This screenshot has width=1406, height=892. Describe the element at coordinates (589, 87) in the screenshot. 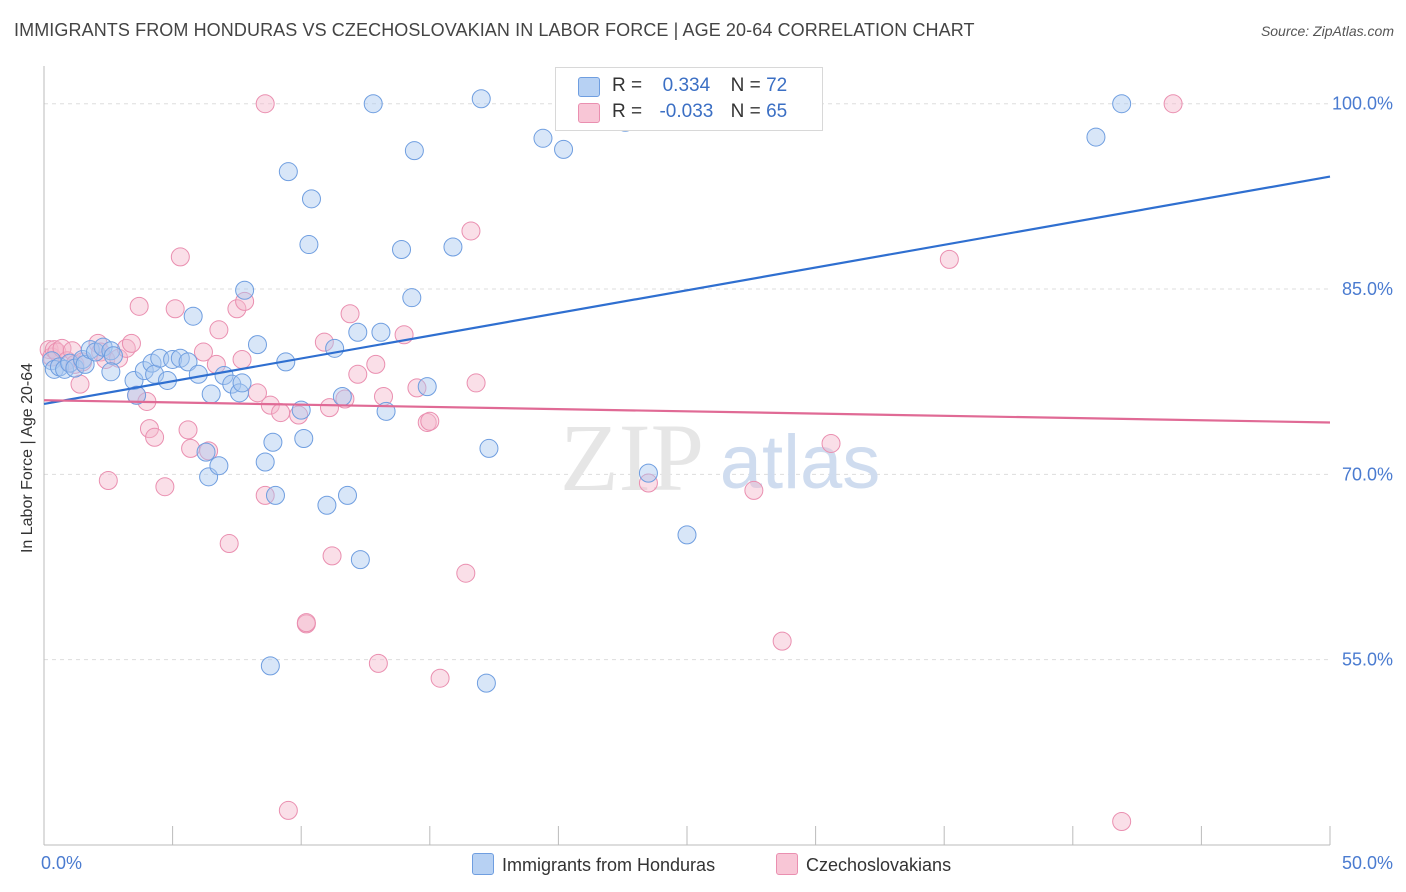

I see `legend-swatch-blue` at that location.